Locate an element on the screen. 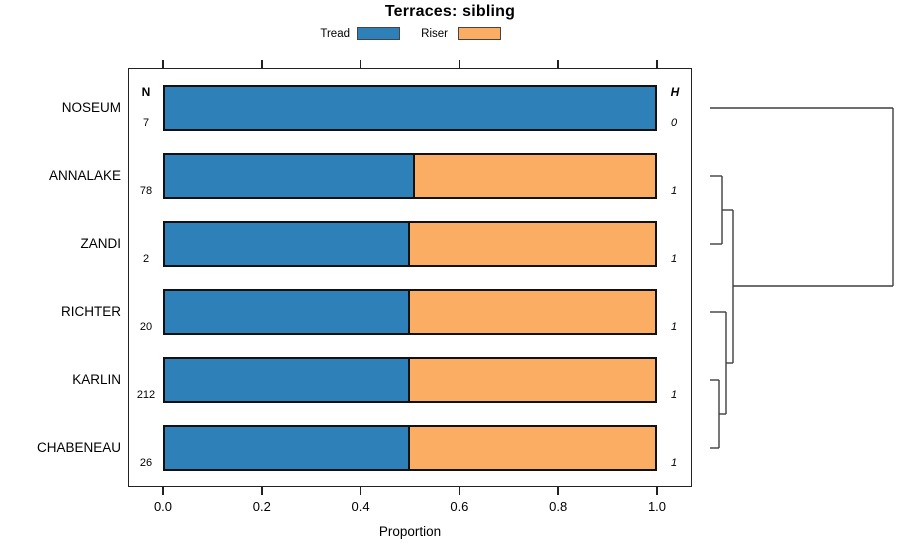 This screenshot has width=900, height=560. x-tick-label: 0.2 is located at coordinates (261, 506).